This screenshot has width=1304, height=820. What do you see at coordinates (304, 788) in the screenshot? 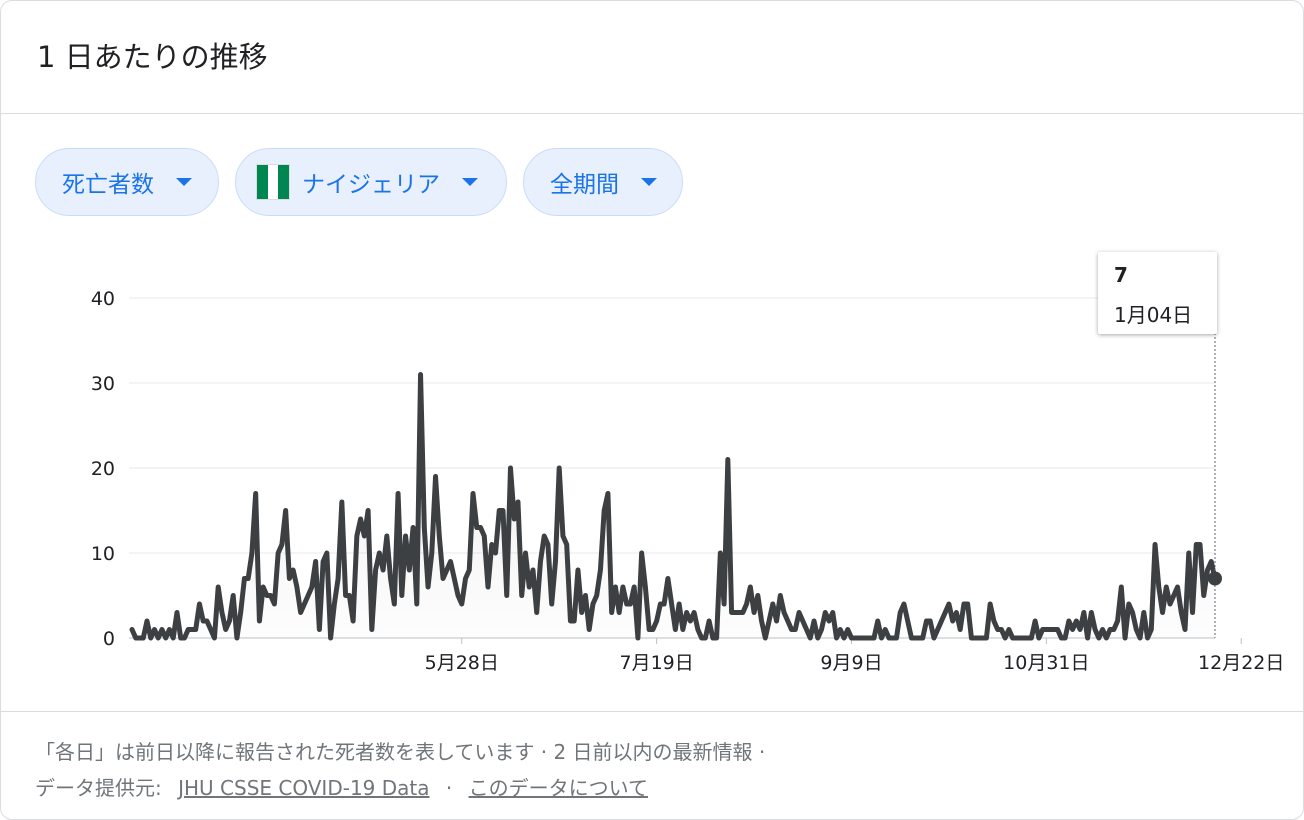
I see `jhu-data-link: JHU CSSE COVID-19 Data` at bounding box center [304, 788].